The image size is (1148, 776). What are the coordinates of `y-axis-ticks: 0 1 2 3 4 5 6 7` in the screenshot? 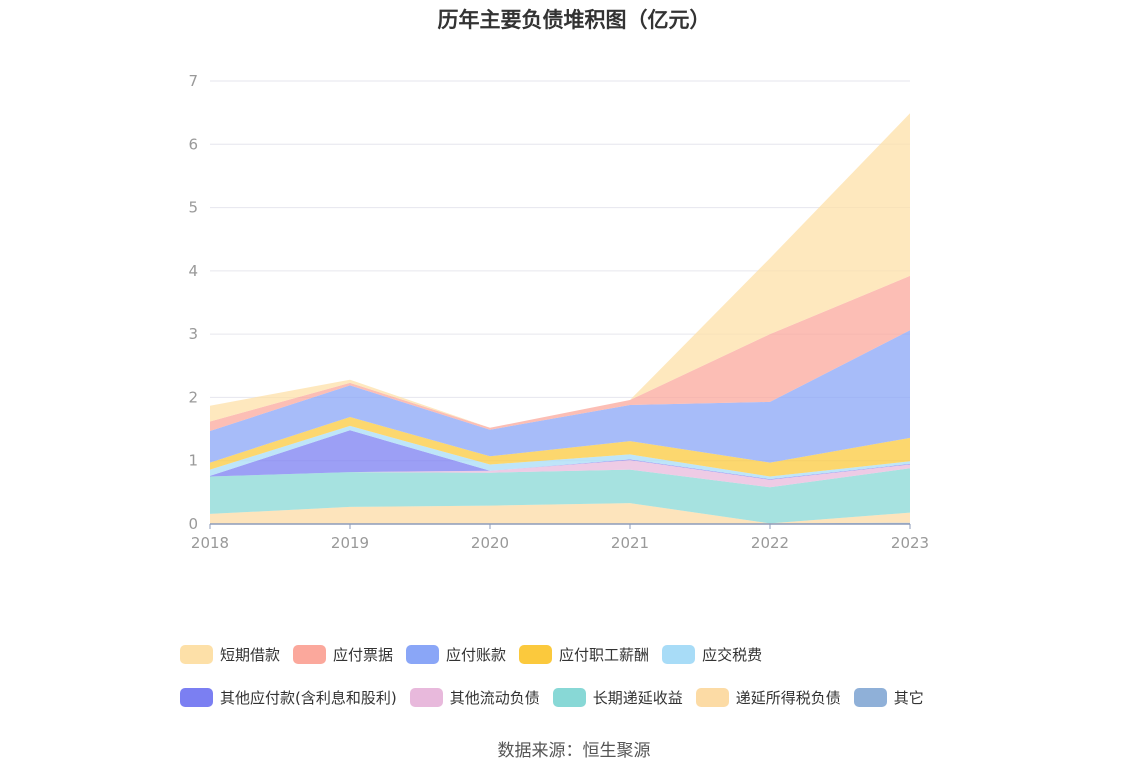 It's located at (193, 302).